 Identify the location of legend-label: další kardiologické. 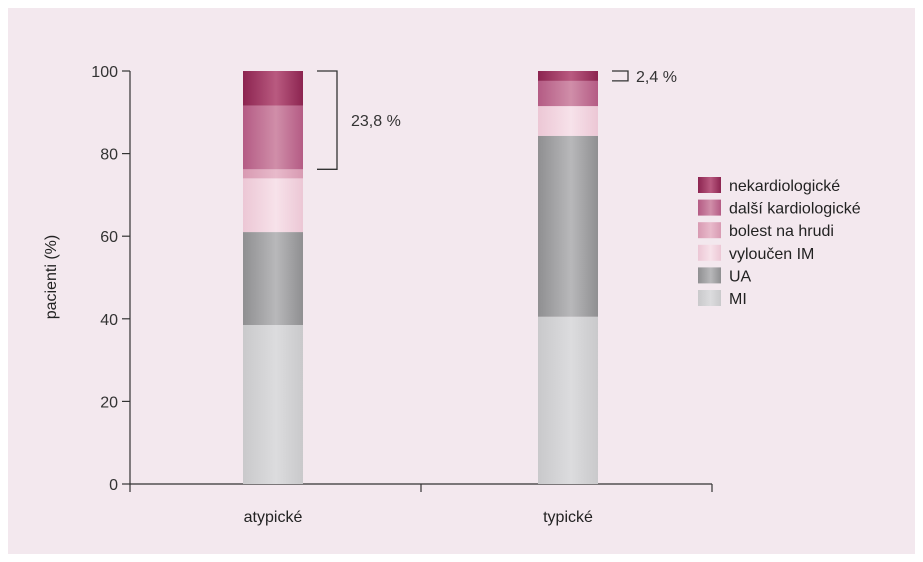
(795, 209).